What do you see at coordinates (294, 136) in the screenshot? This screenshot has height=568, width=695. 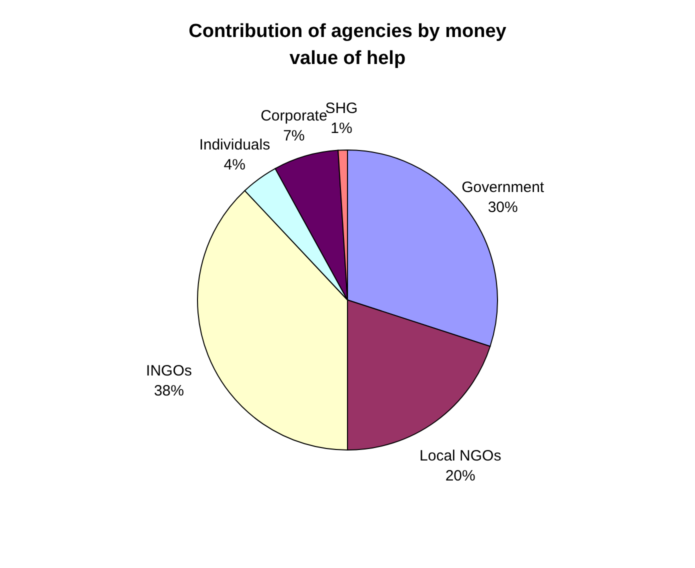 I see `data-label: 7%` at bounding box center [294, 136].